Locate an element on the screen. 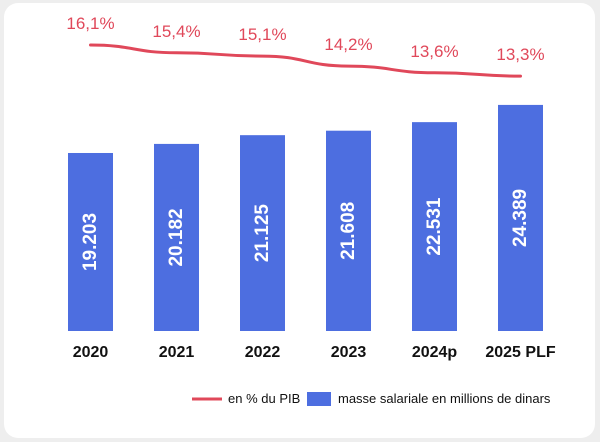 The image size is (600, 442). legend-bar-label: masse salariale en millions de dinars is located at coordinates (444, 398).